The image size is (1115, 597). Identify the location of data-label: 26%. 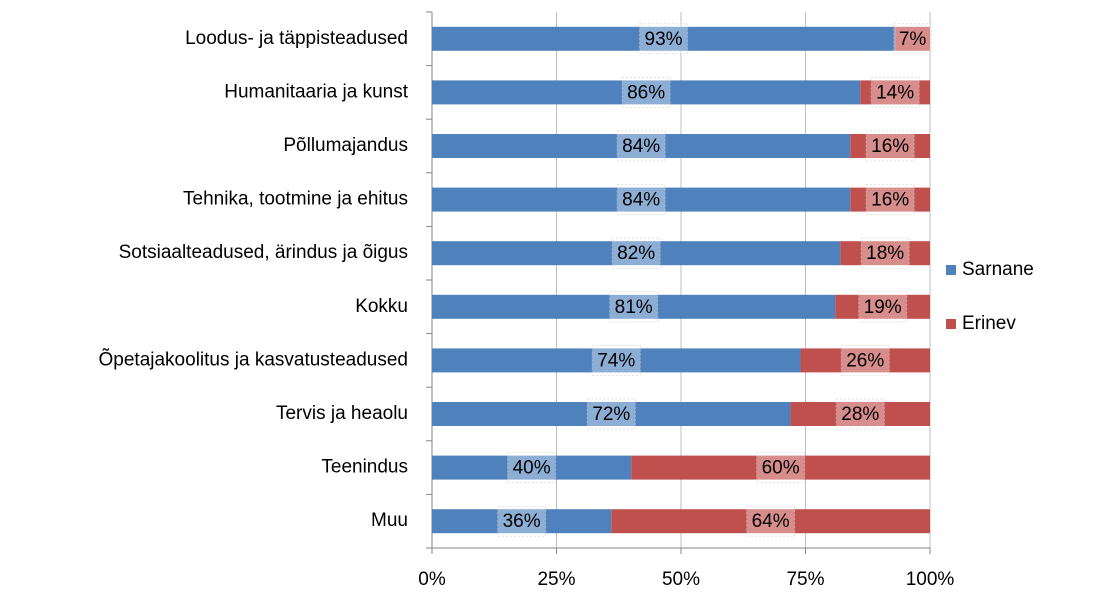
(865, 360).